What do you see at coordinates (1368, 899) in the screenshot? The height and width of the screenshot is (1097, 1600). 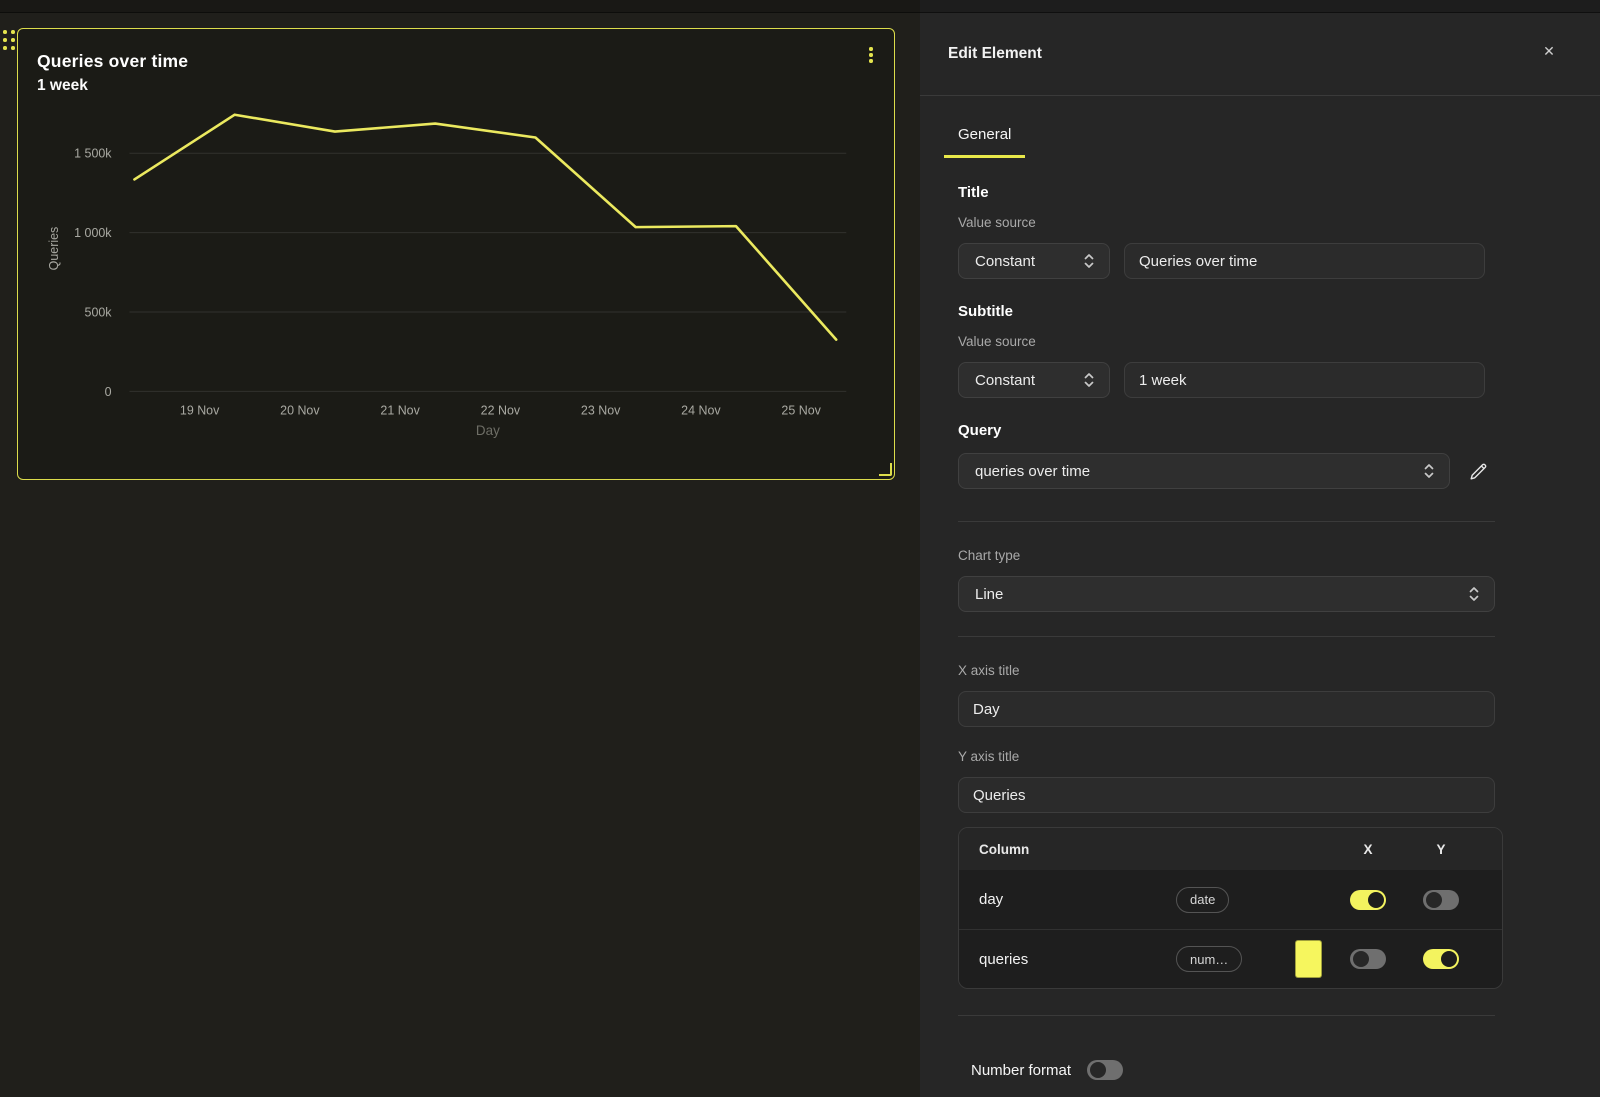 I see `day-x-toggle` at bounding box center [1368, 899].